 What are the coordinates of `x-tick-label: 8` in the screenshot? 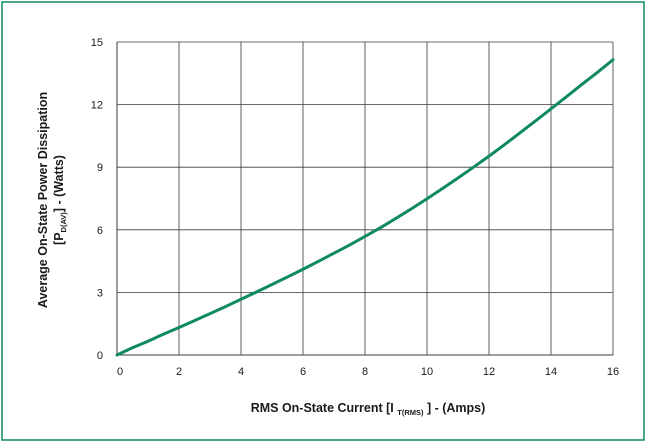 It's located at (365, 372).